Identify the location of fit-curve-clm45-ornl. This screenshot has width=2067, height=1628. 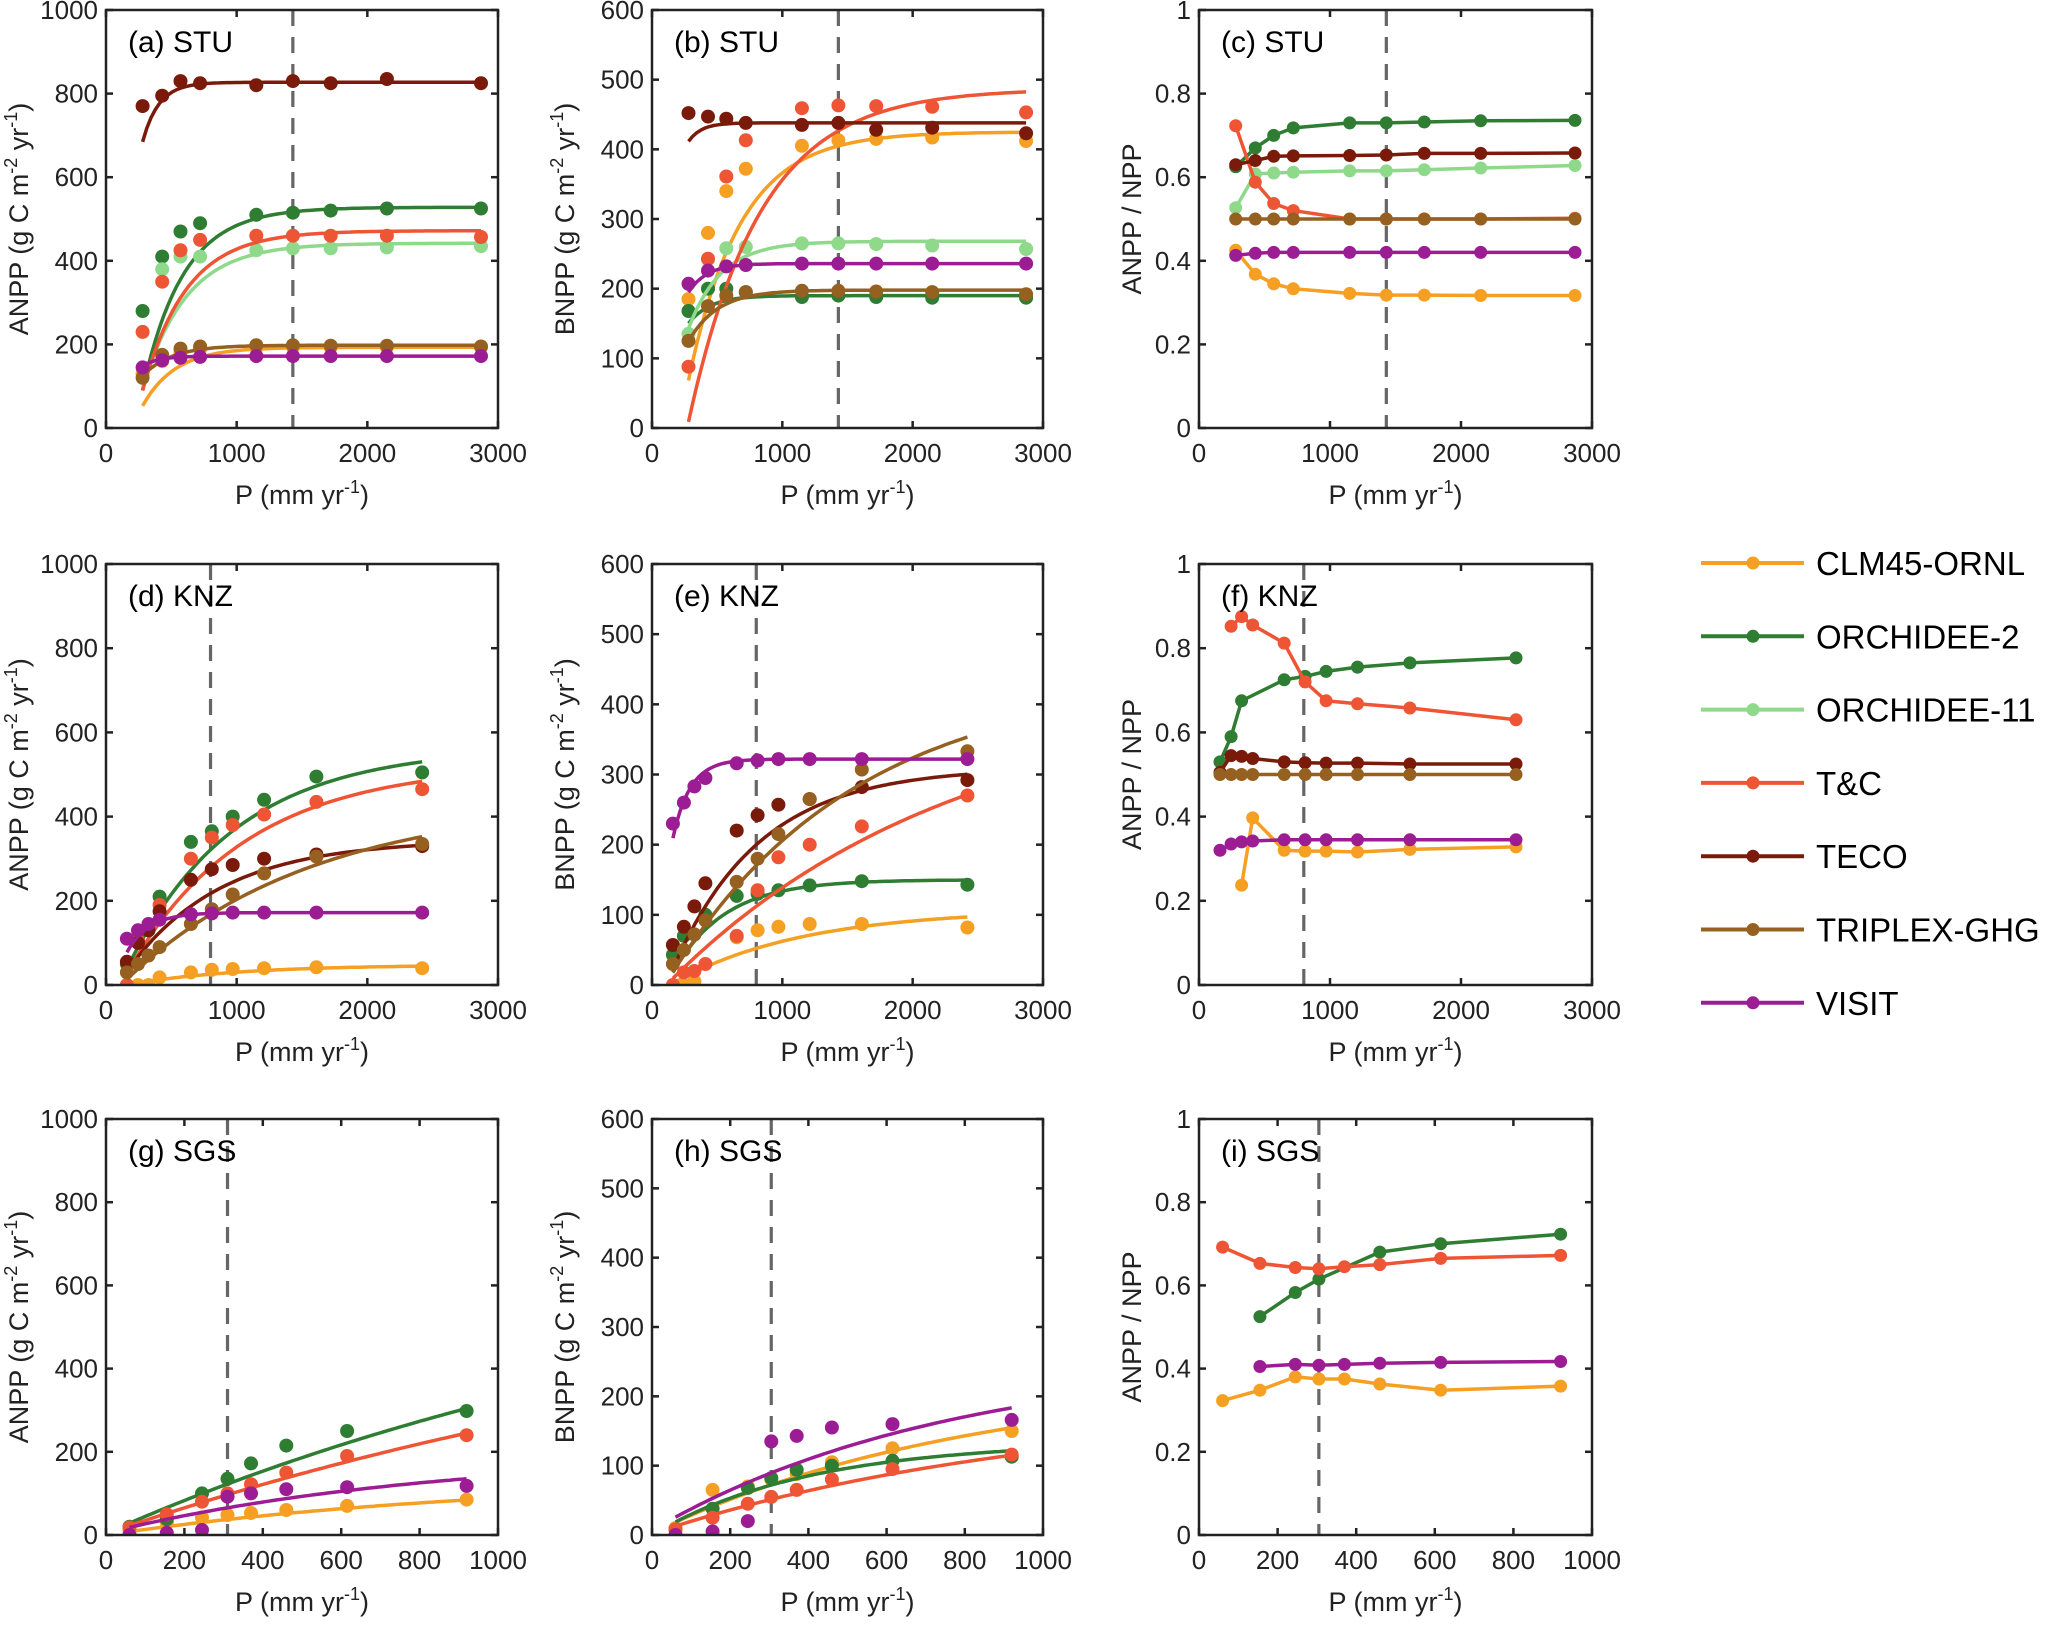
(820, 950).